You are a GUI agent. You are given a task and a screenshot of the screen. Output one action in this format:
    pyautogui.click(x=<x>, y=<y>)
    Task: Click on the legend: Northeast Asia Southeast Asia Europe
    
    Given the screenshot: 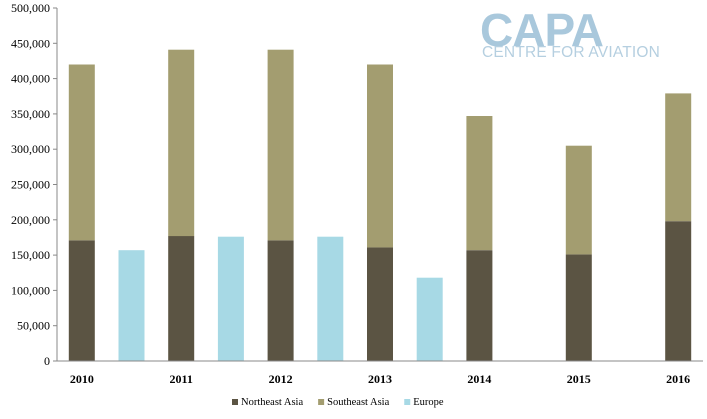 What is the action you would take?
    pyautogui.click(x=338, y=402)
    